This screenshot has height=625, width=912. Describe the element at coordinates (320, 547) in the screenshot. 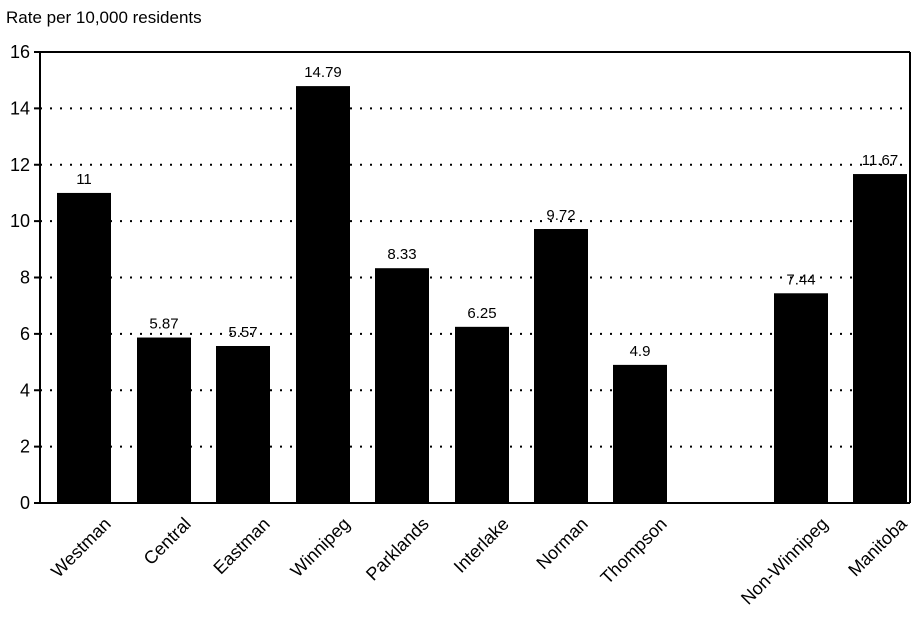

I see `x-category-label: Winnipeg` at that location.